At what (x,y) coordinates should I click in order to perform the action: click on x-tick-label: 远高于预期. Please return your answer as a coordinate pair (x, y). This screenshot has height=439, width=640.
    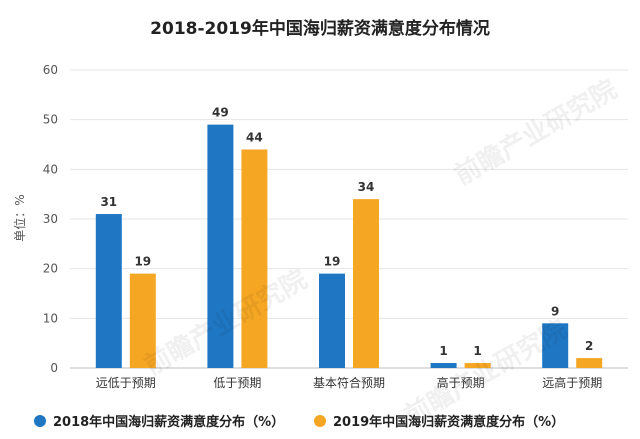
    Looking at the image, I should click on (572, 382).